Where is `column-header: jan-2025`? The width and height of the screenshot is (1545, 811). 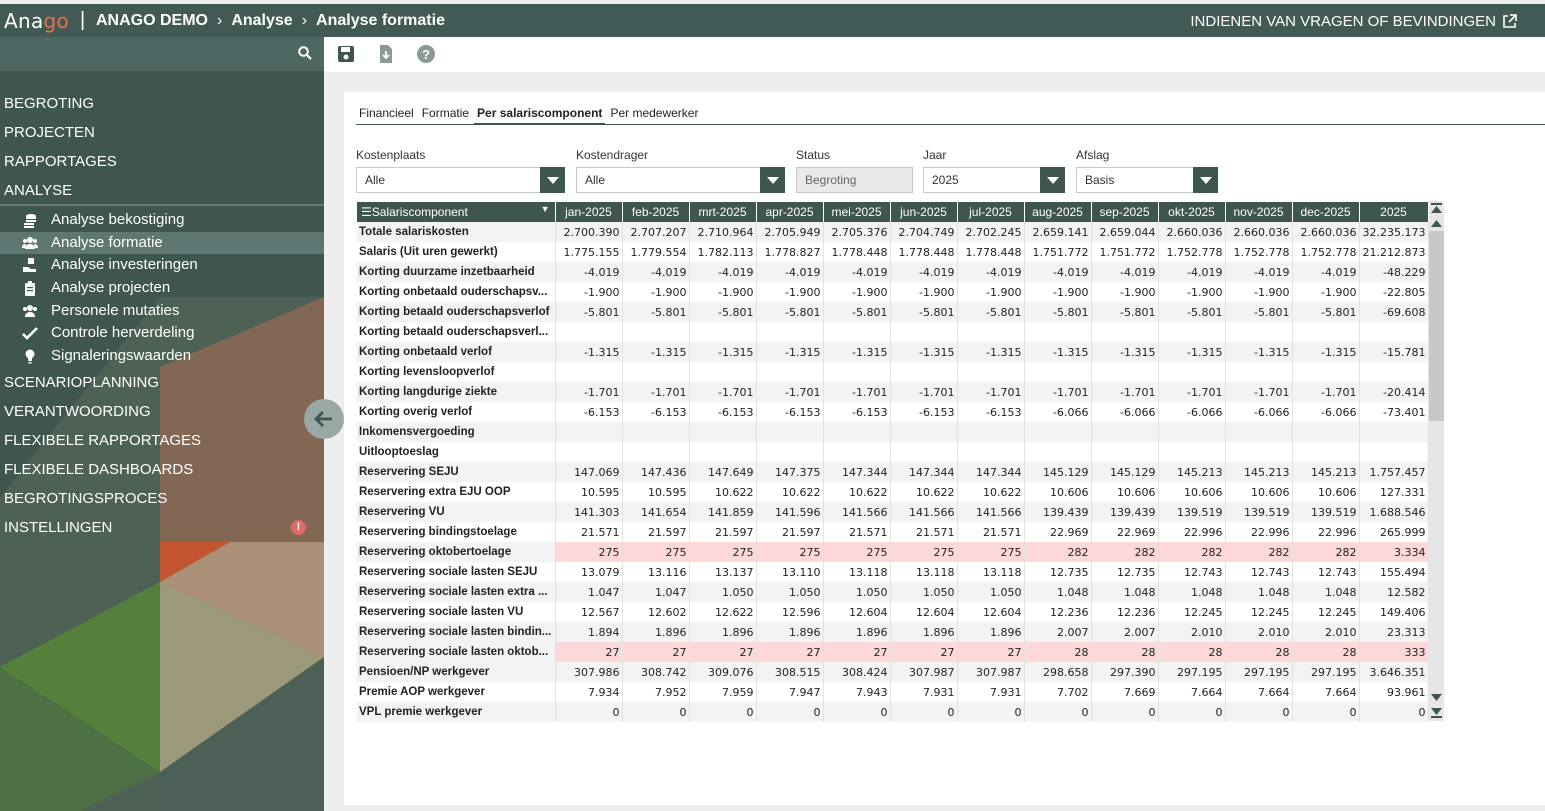
column-header: jan-2025 is located at coordinates (589, 212).